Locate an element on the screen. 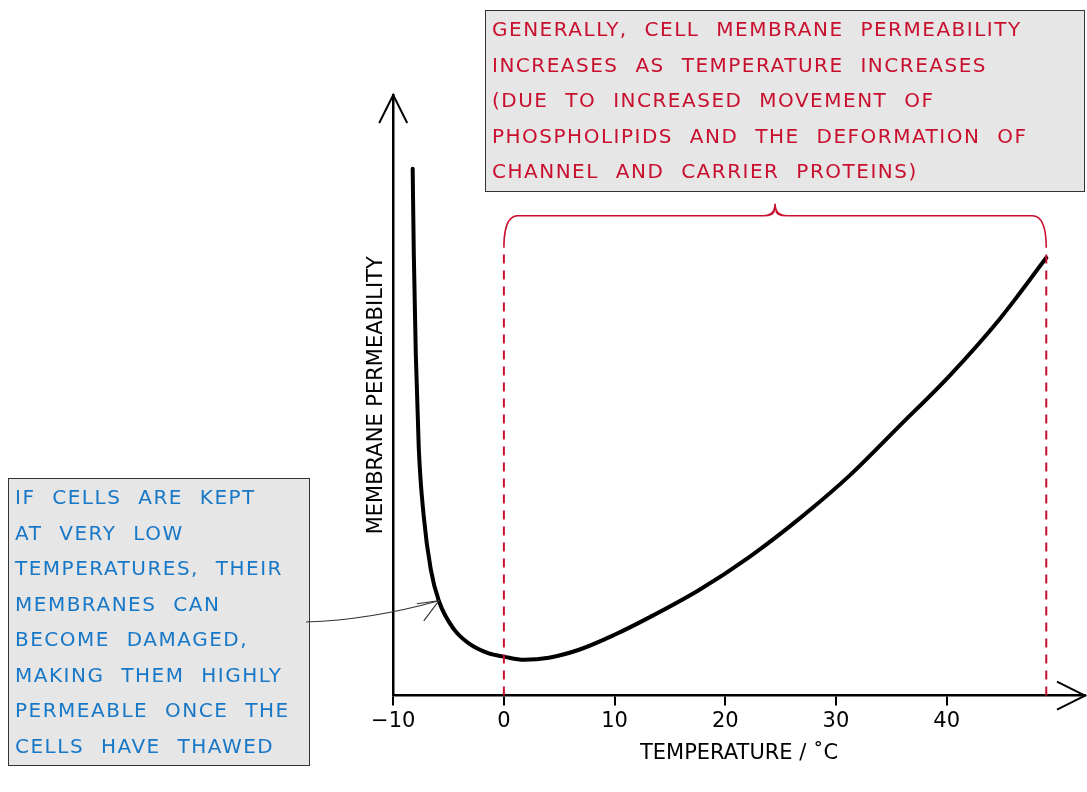 The width and height of the screenshot is (1087, 792). x-tick-label: 0 is located at coordinates (504, 719).